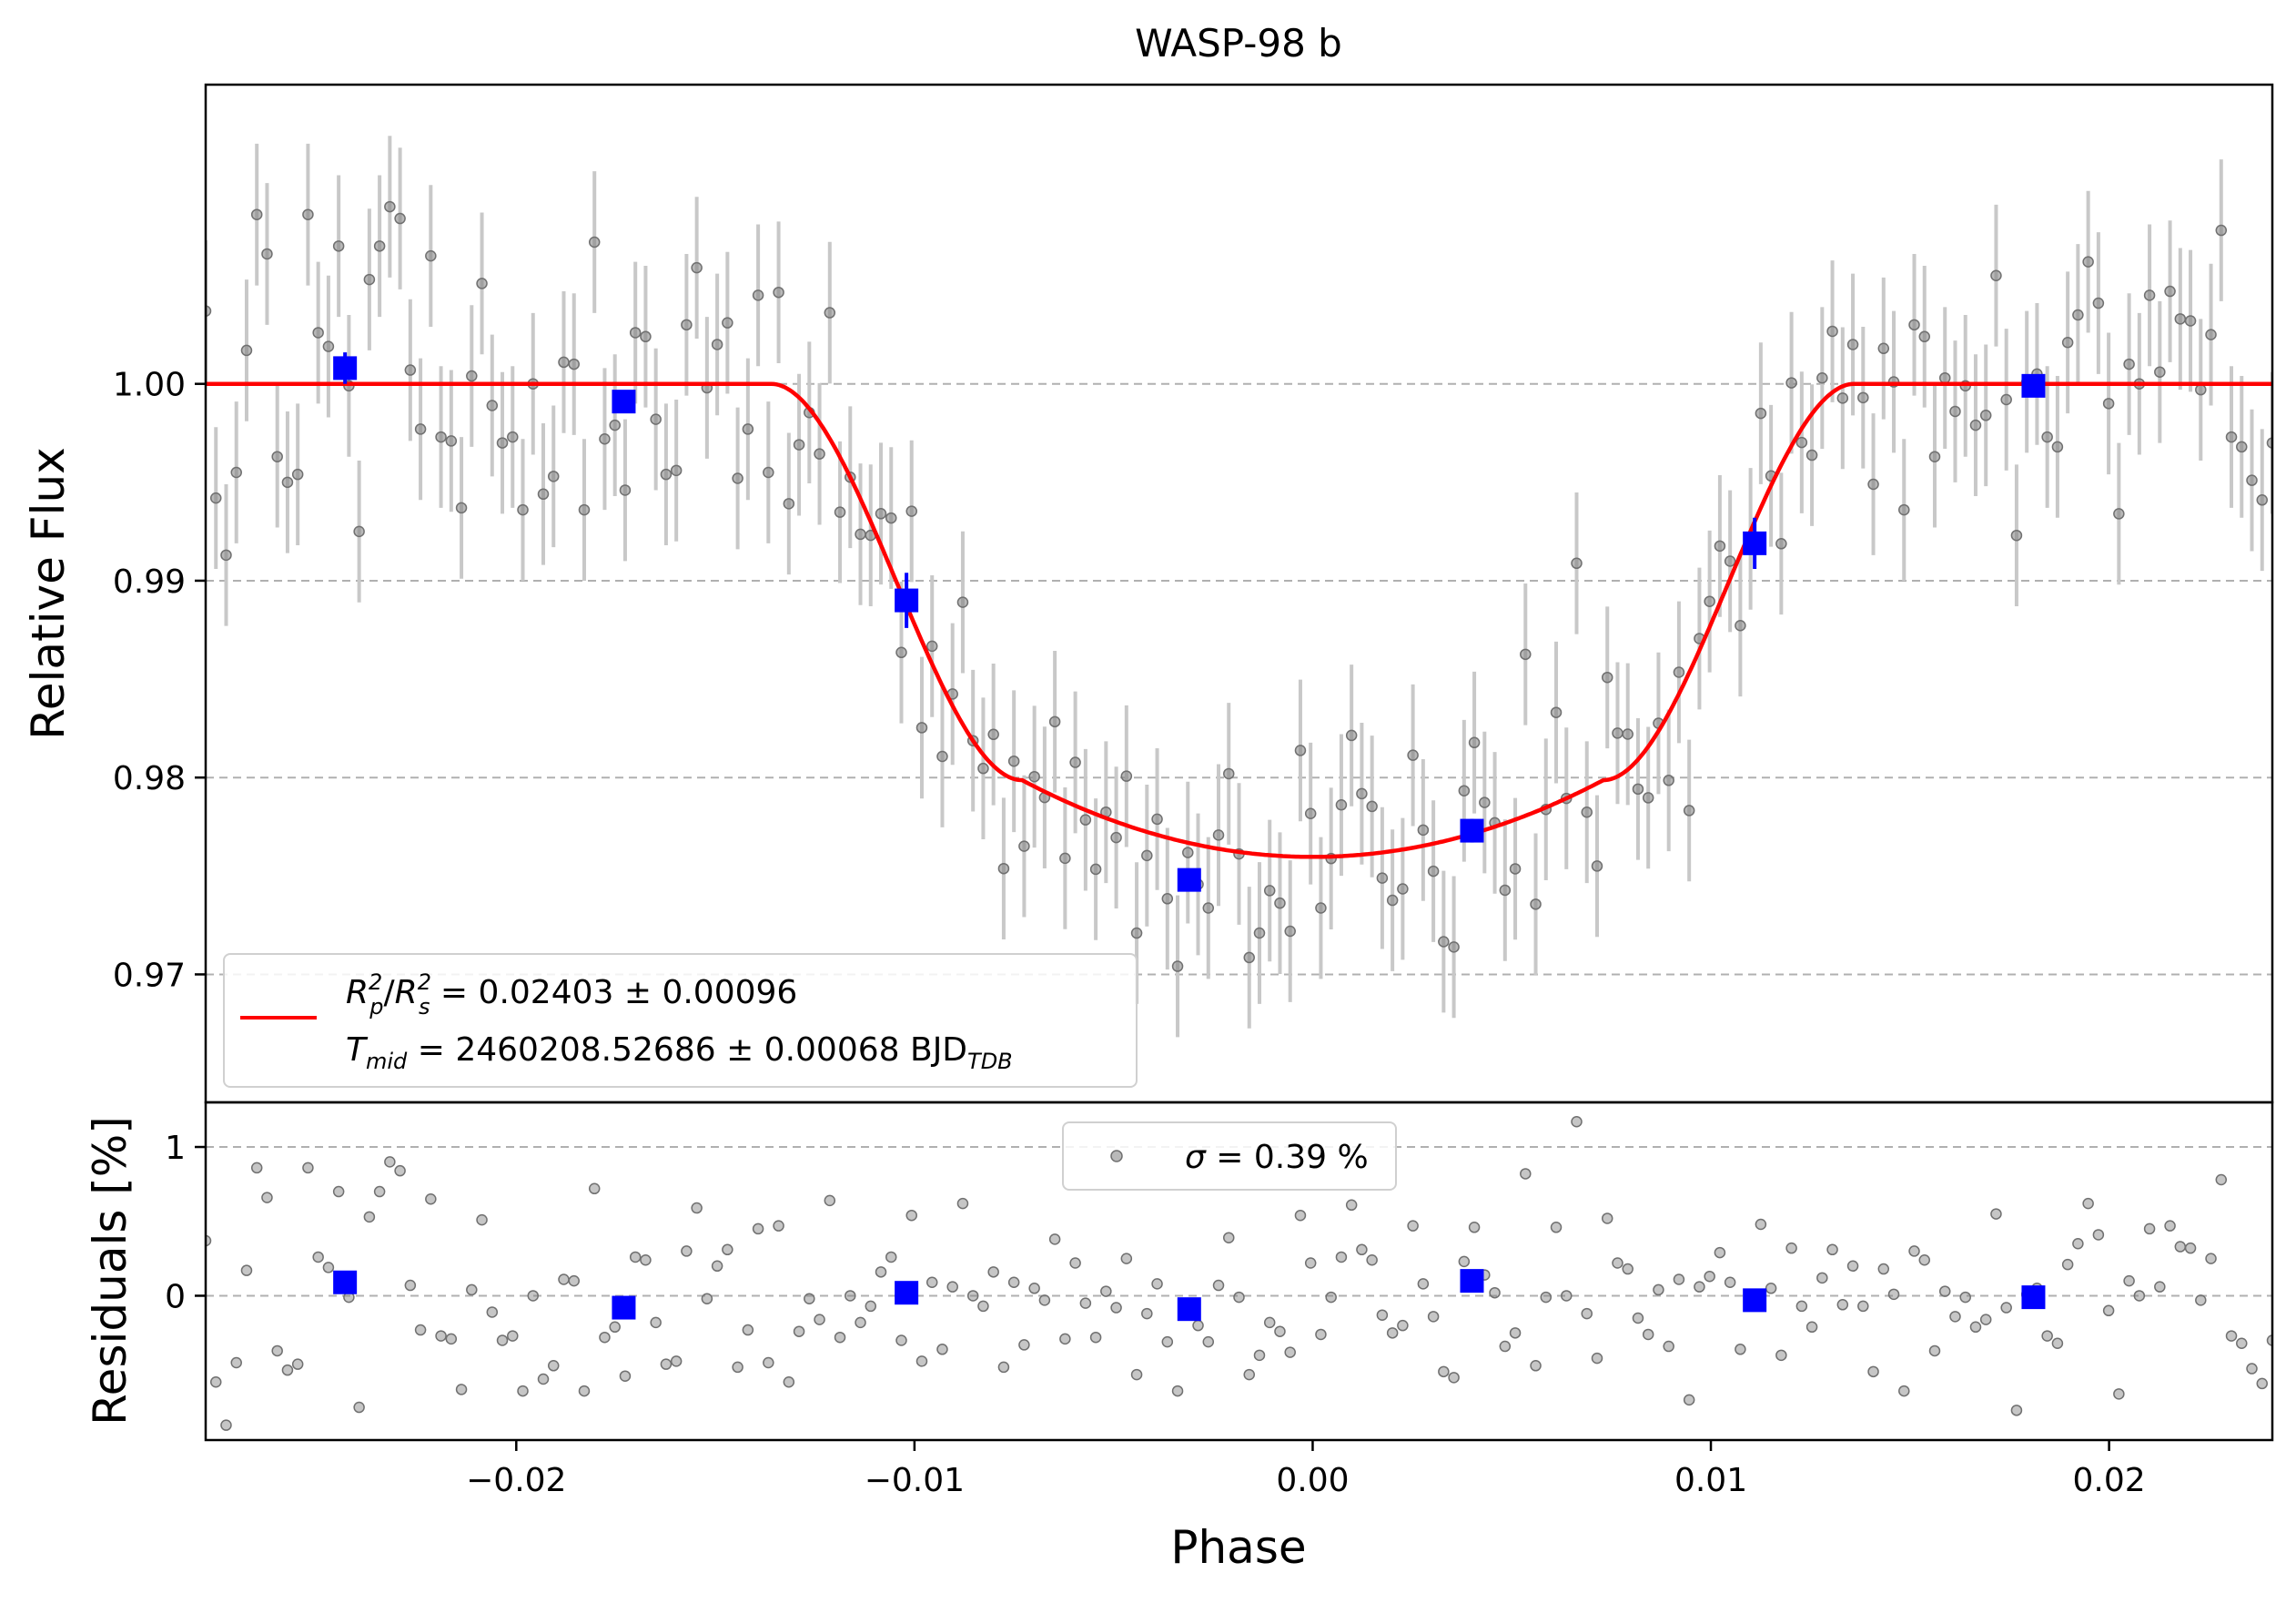 This screenshot has height=1603, width=2296. What do you see at coordinates (149, 582) in the screenshot?
I see `light-curve-y-tick-label: 0.99` at bounding box center [149, 582].